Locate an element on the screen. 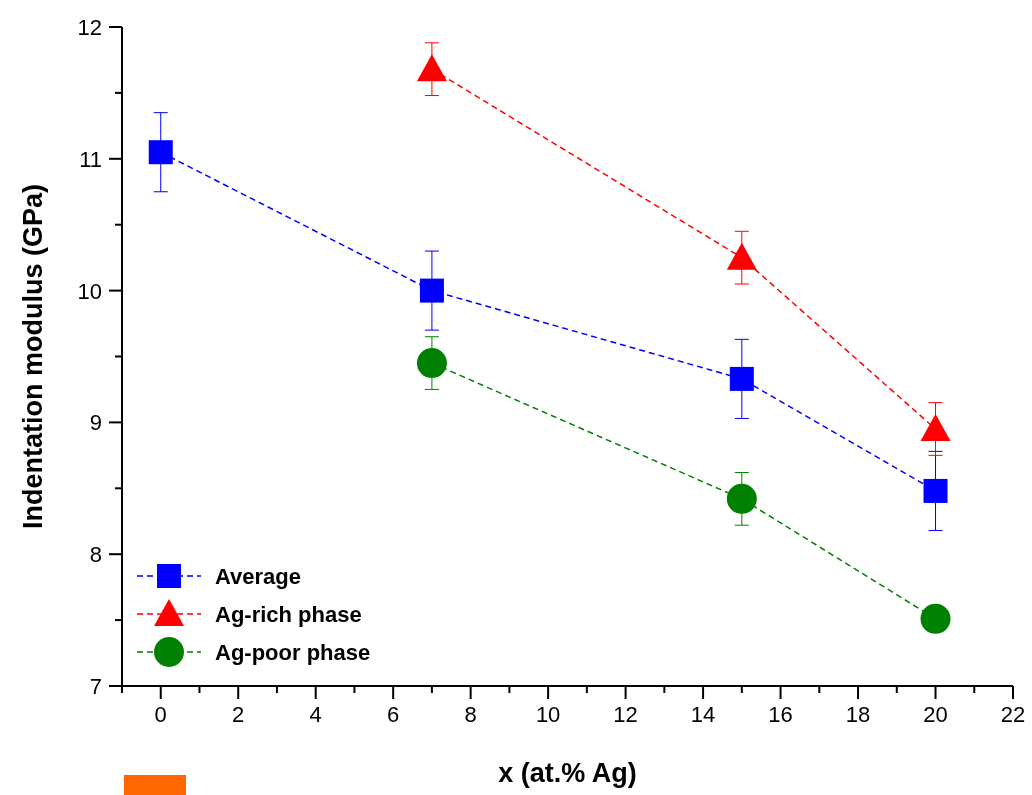  y-tick-label: 12 is located at coordinates (89, 27).